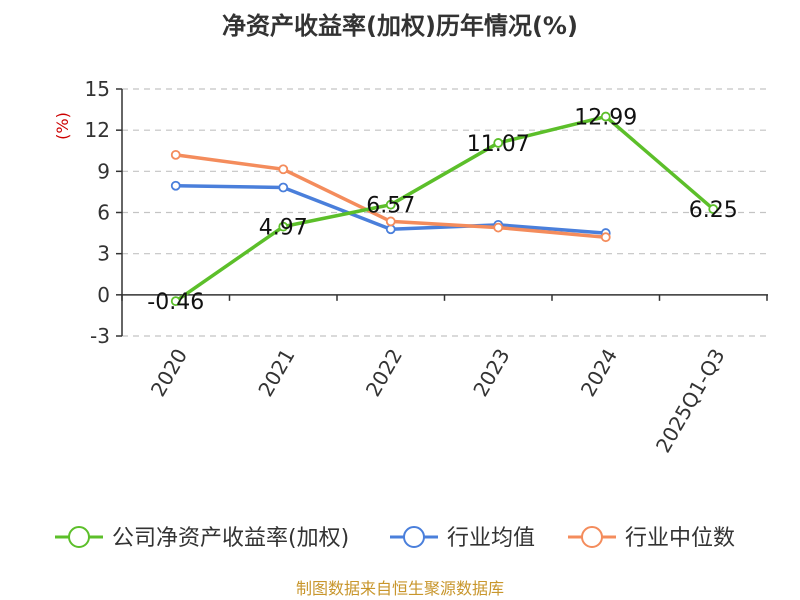  Describe the element at coordinates (103, 171) in the screenshot. I see `y-tick-label: 9` at that location.